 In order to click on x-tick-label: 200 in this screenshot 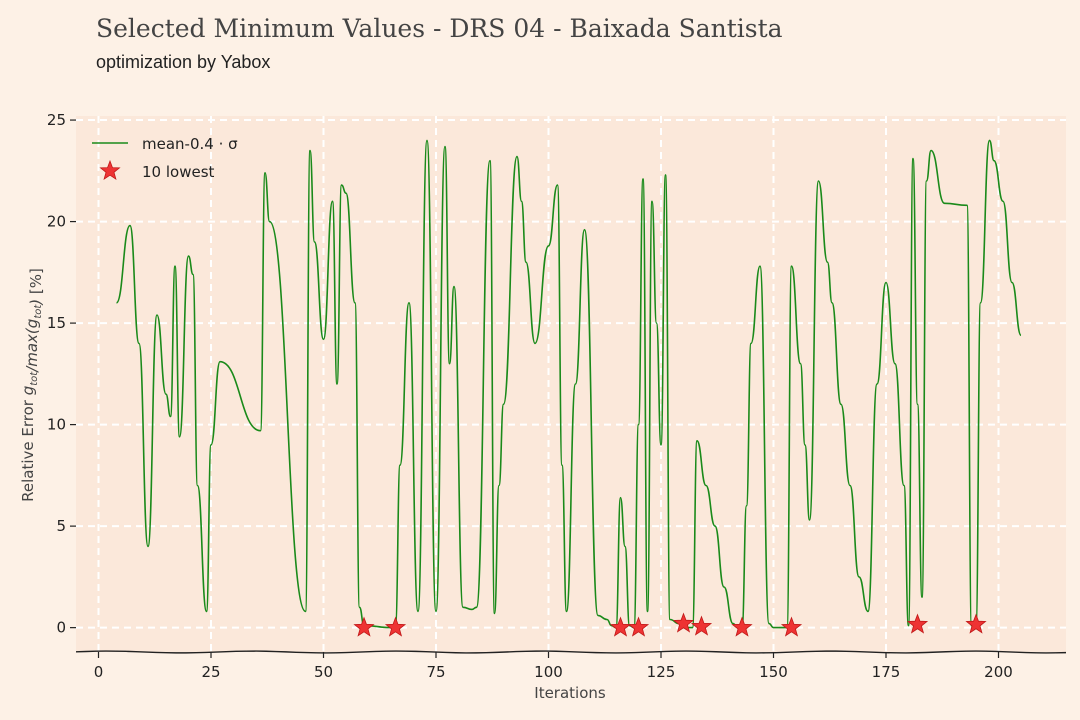, I will do `click(998, 672)`.